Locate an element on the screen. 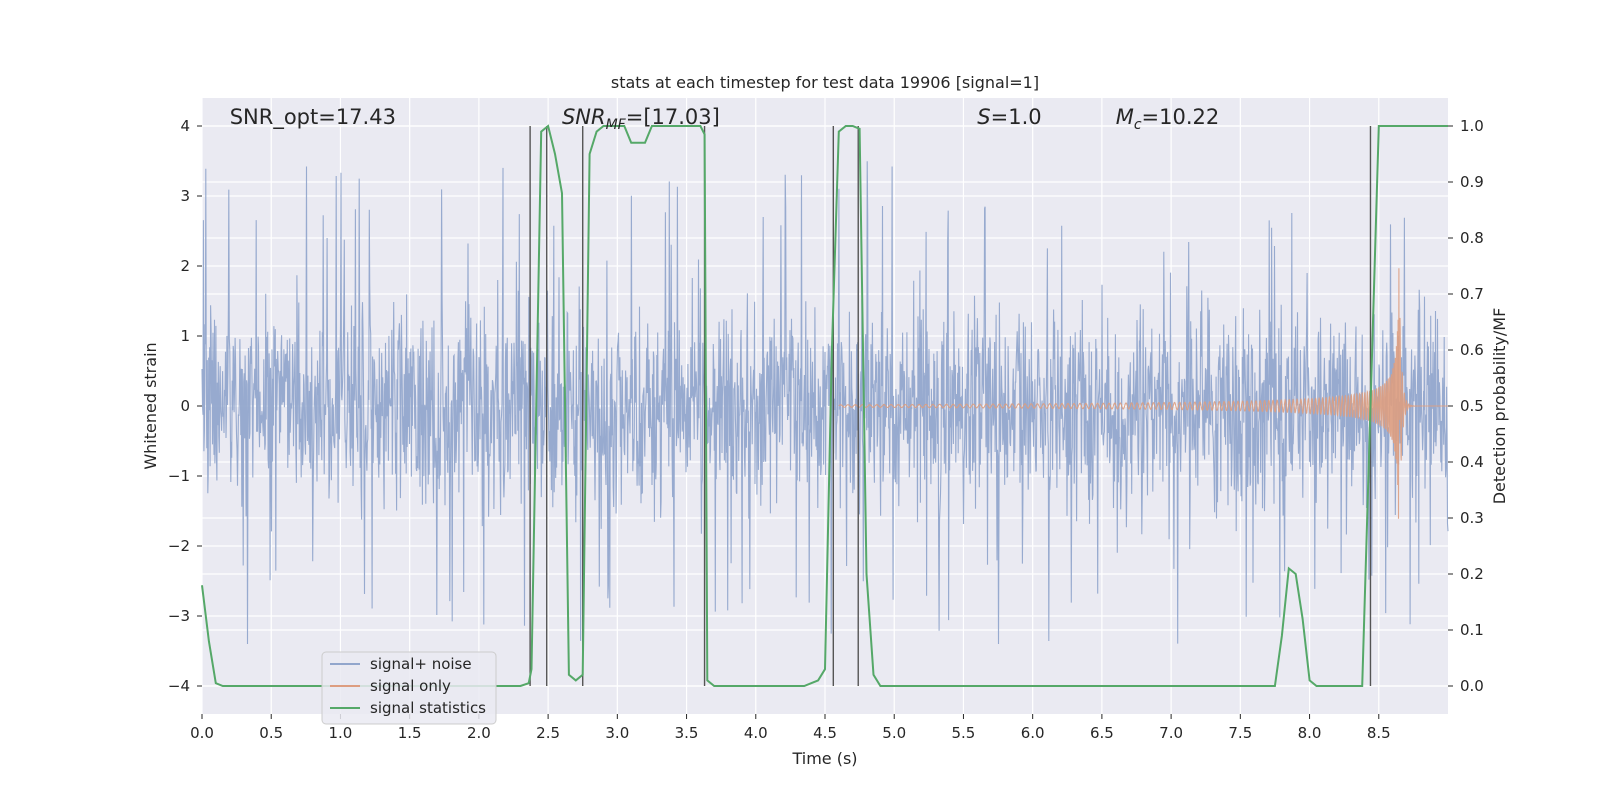 This screenshot has height=800, width=1600. signal-only-line is located at coordinates (1143, 393).